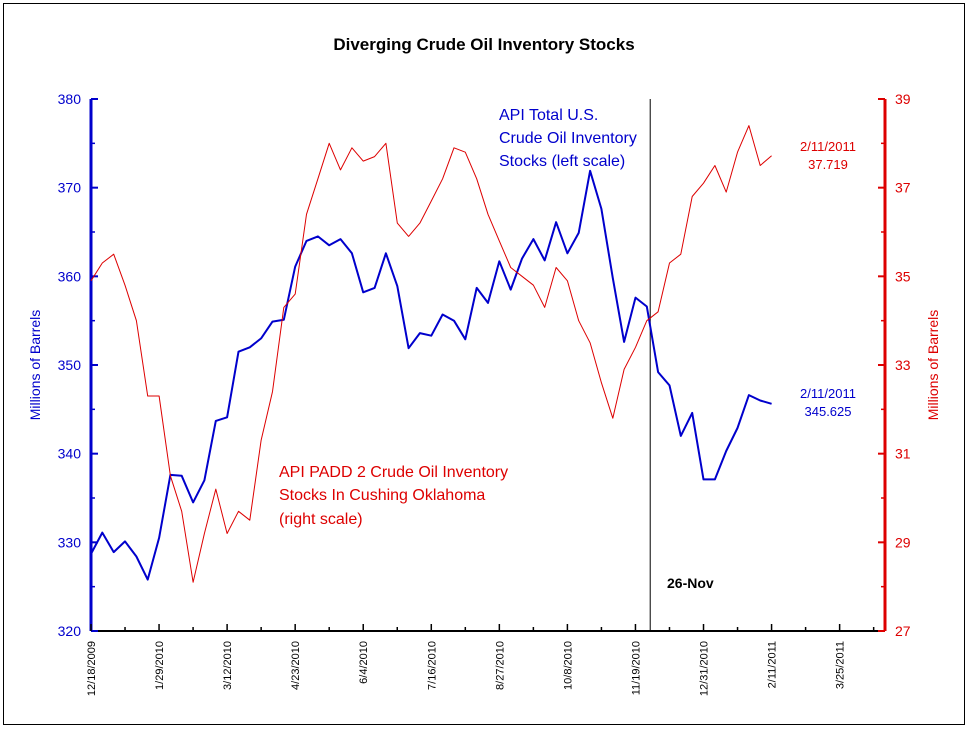 This screenshot has height=729, width=969. I want to click on blue-end-value-label: 345.625, so click(828, 411).